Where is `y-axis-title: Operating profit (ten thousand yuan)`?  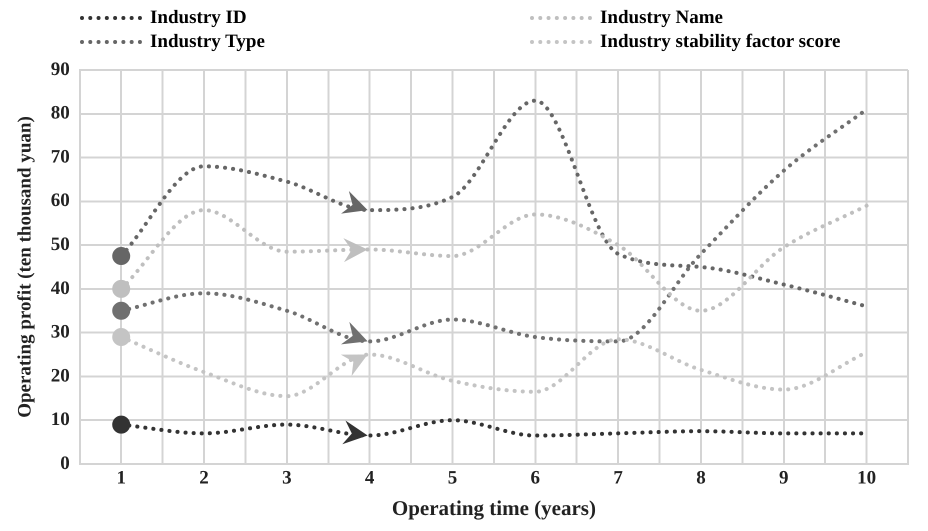 y-axis-title: Operating profit (ten thousand yuan) is located at coordinates (25, 267).